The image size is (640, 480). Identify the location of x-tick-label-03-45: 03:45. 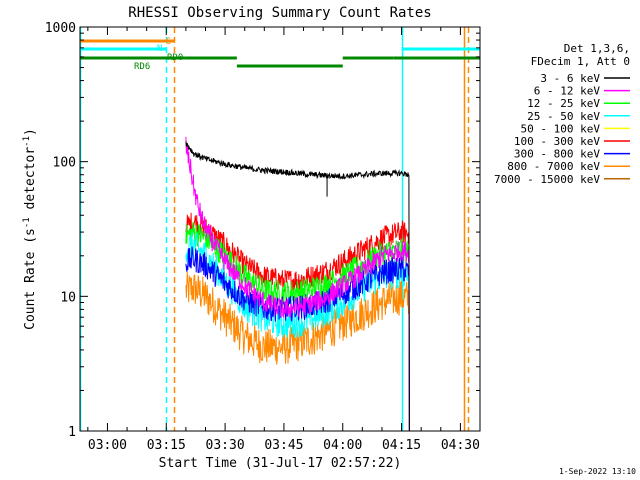
(283, 445).